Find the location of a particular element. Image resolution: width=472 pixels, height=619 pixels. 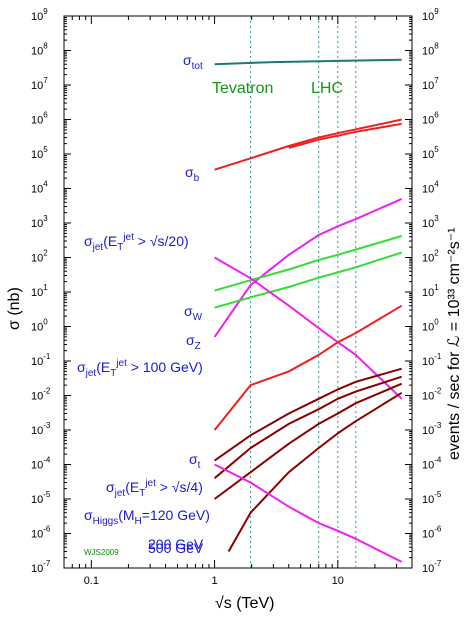

lhc-label: LHC is located at coordinates (327, 88).